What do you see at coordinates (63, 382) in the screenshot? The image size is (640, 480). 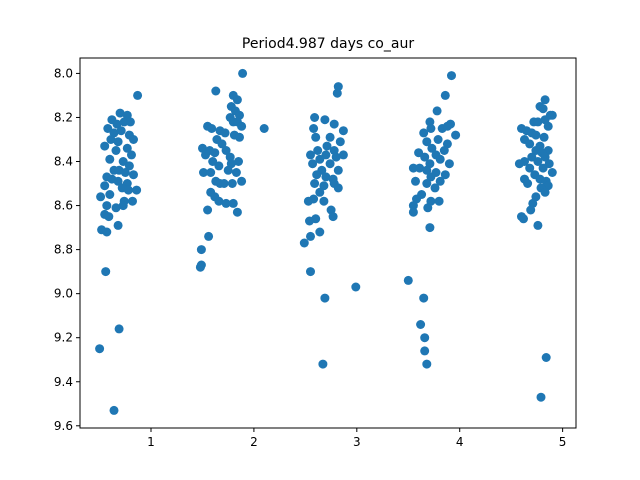 I see `y-tick-label: 9.4` at bounding box center [63, 382].